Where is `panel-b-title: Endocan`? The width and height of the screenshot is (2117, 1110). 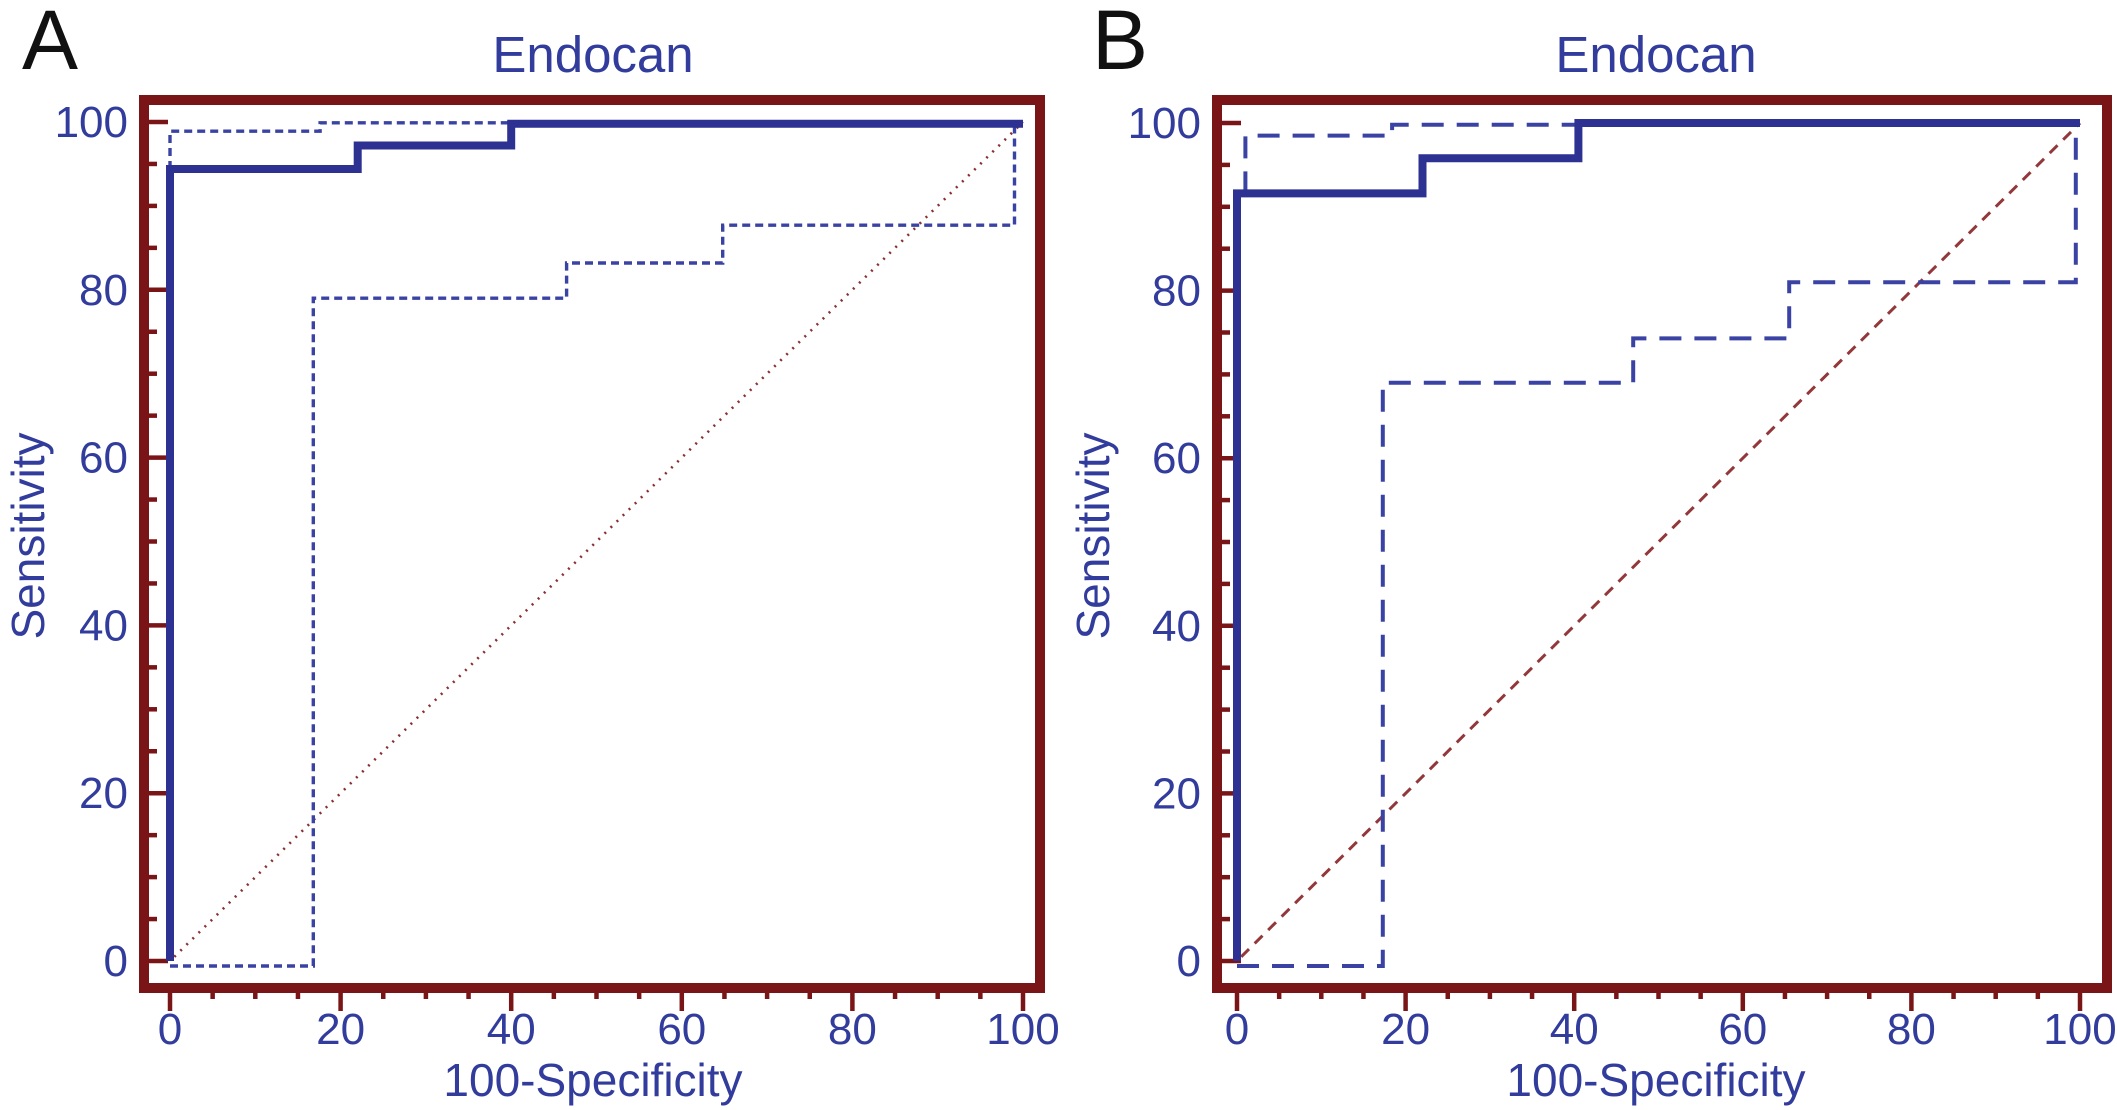 panel-b-title: Endocan is located at coordinates (1655, 54).